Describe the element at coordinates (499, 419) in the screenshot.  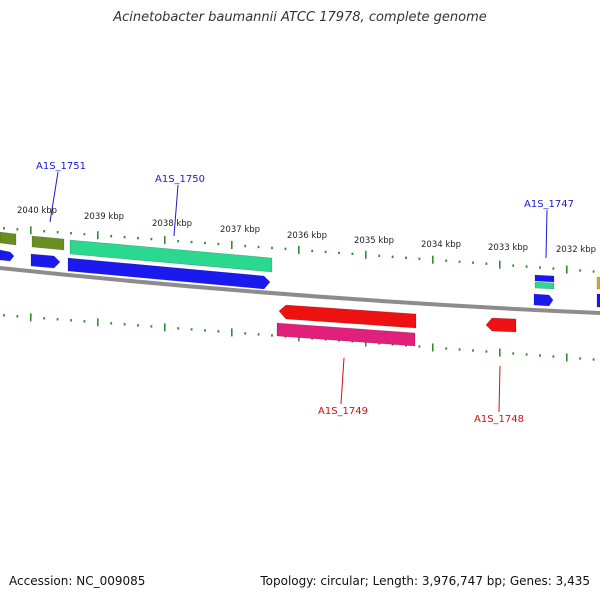
I see `gene-label-a1s1748: A1S_1748` at that location.